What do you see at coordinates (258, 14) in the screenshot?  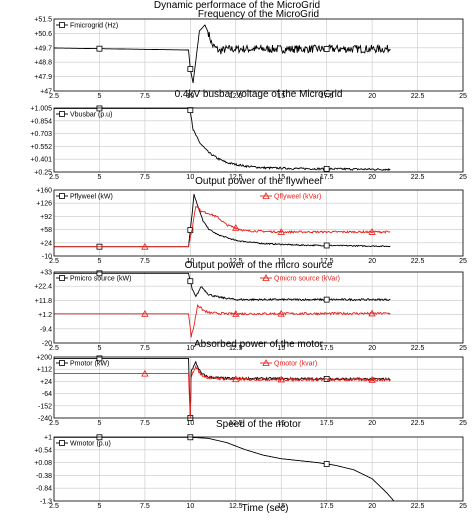 I see `chart-title: Frequency of the MicroGrid` at bounding box center [258, 14].